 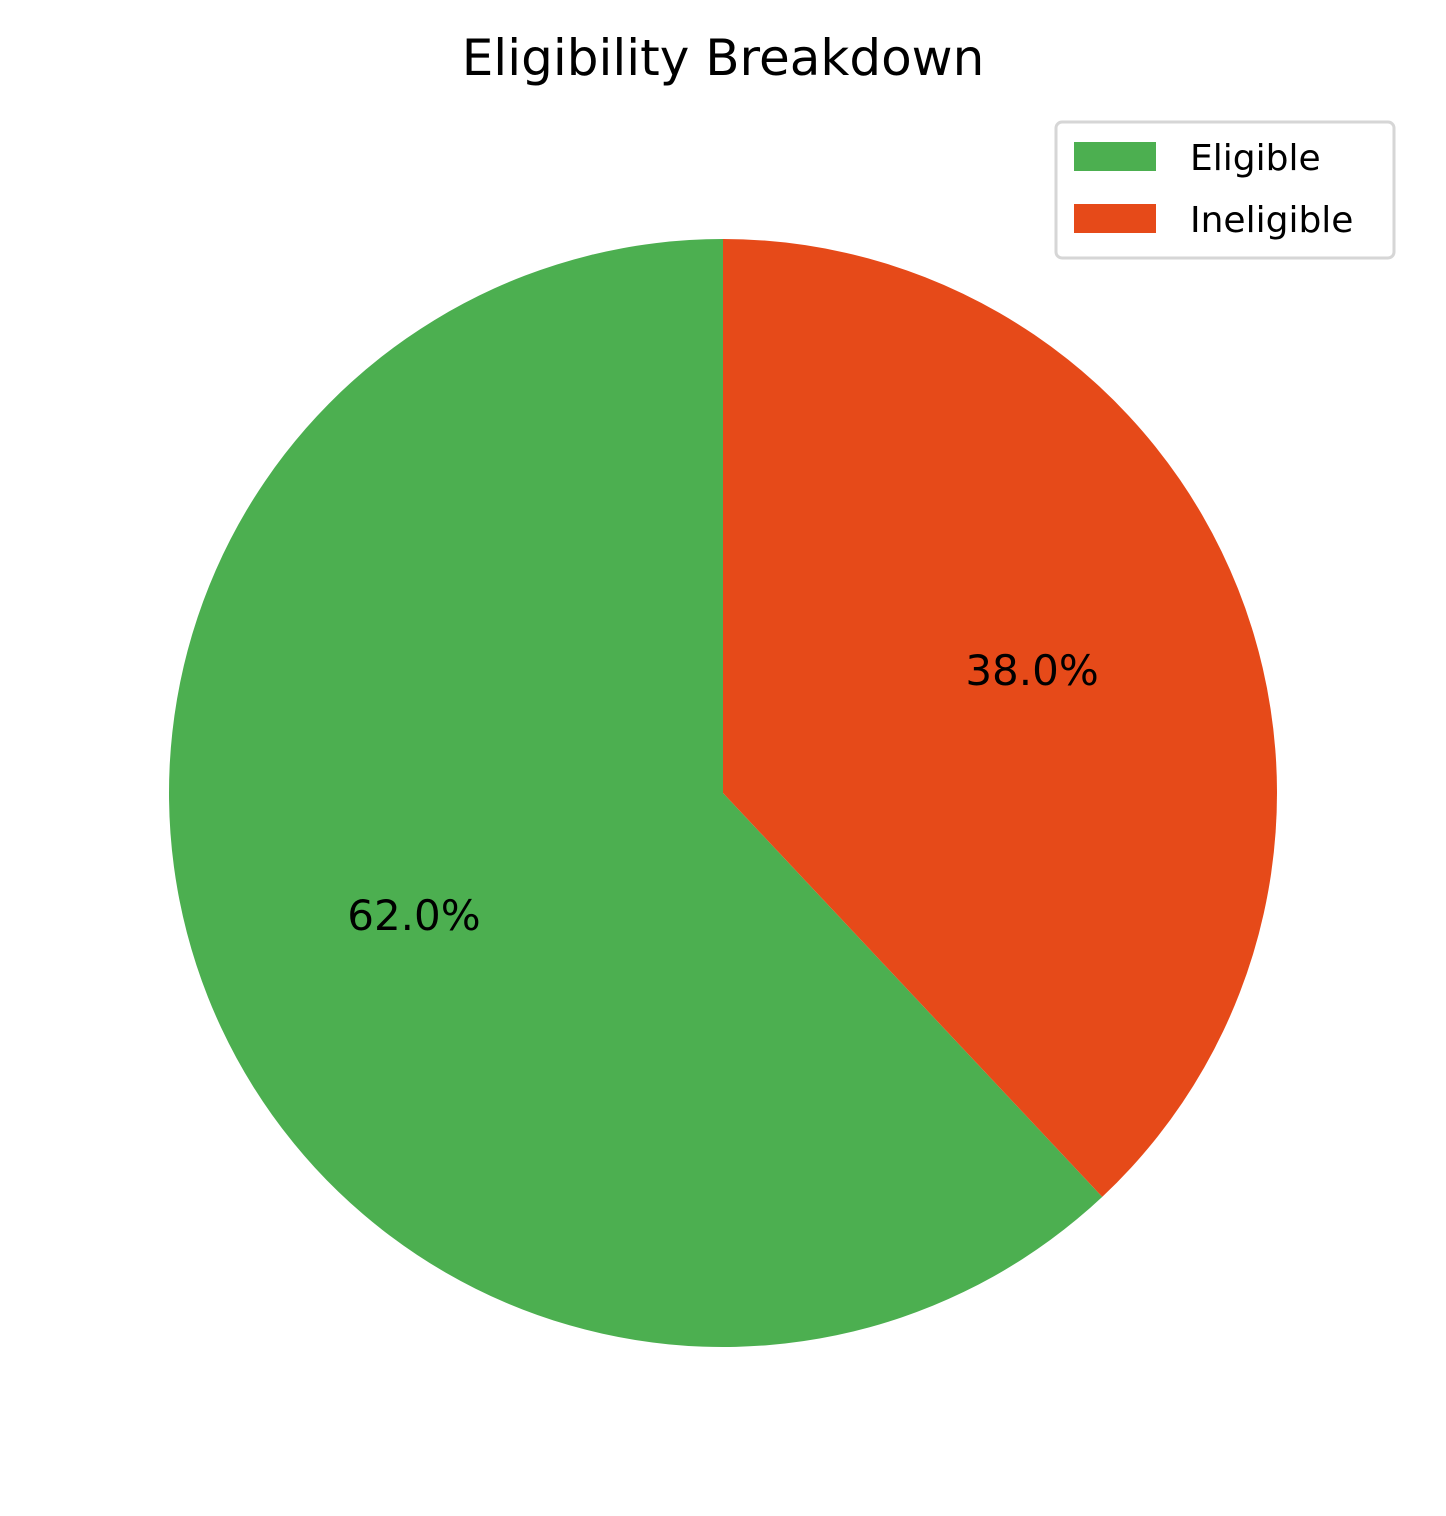 I want to click on pie-labels: 62.0% 38.0%, so click(x=723, y=793).